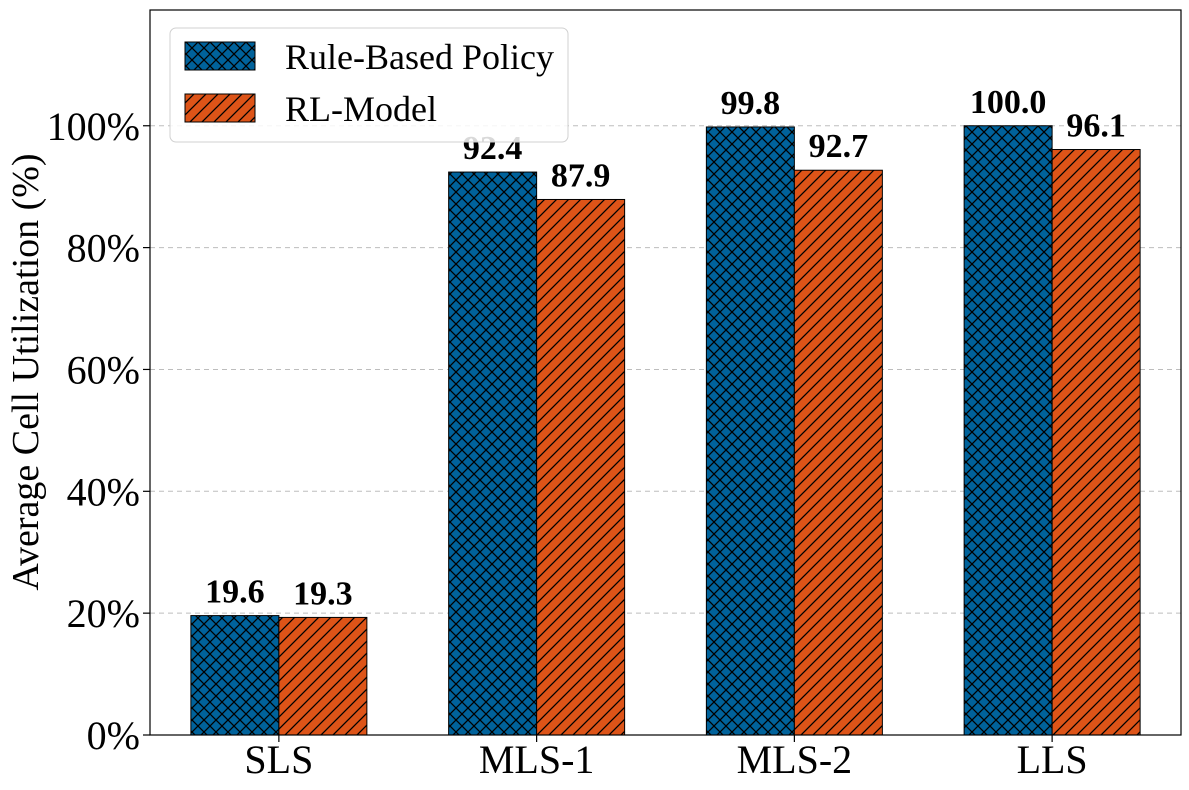 The height and width of the screenshot is (790, 1189). I want to click on data-label-rl-model-mls-1: 87.9, so click(581, 175).